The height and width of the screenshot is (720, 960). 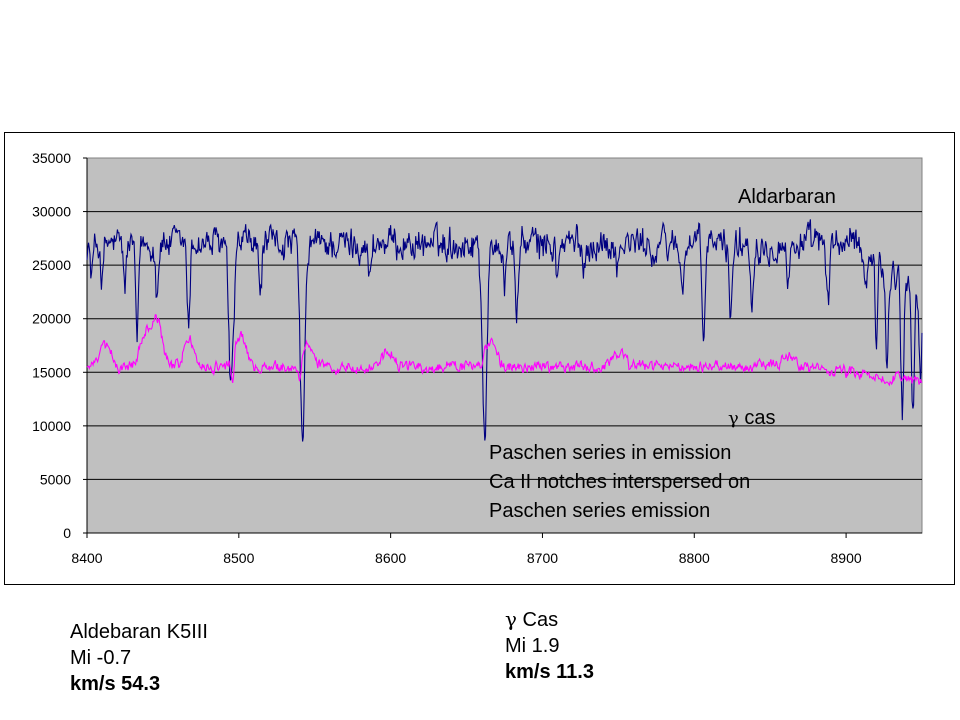 What do you see at coordinates (619, 482) in the screenshot?
I see `paschen-note-line-2: Ca II notches interspersed on` at bounding box center [619, 482].